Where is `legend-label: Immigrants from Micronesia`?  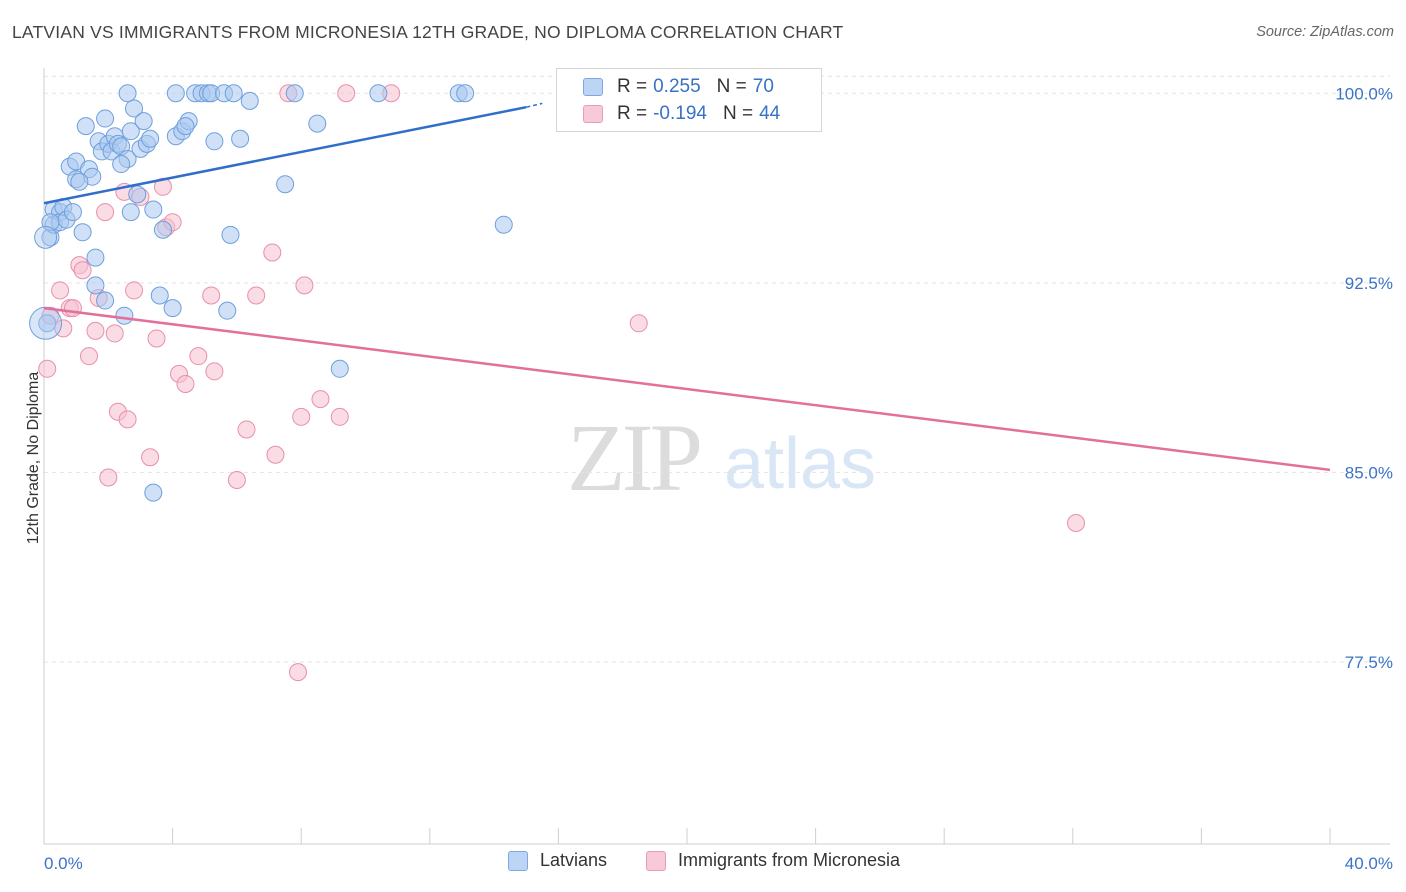
legend-label: Immigrants from Micronesia is located at coordinates (789, 860).